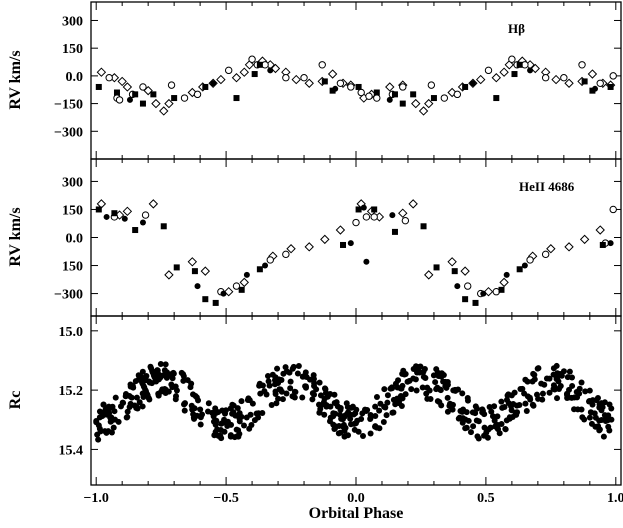  Describe the element at coordinates (95, 498) in the screenshot. I see `x-tick-label: −1.0` at that location.